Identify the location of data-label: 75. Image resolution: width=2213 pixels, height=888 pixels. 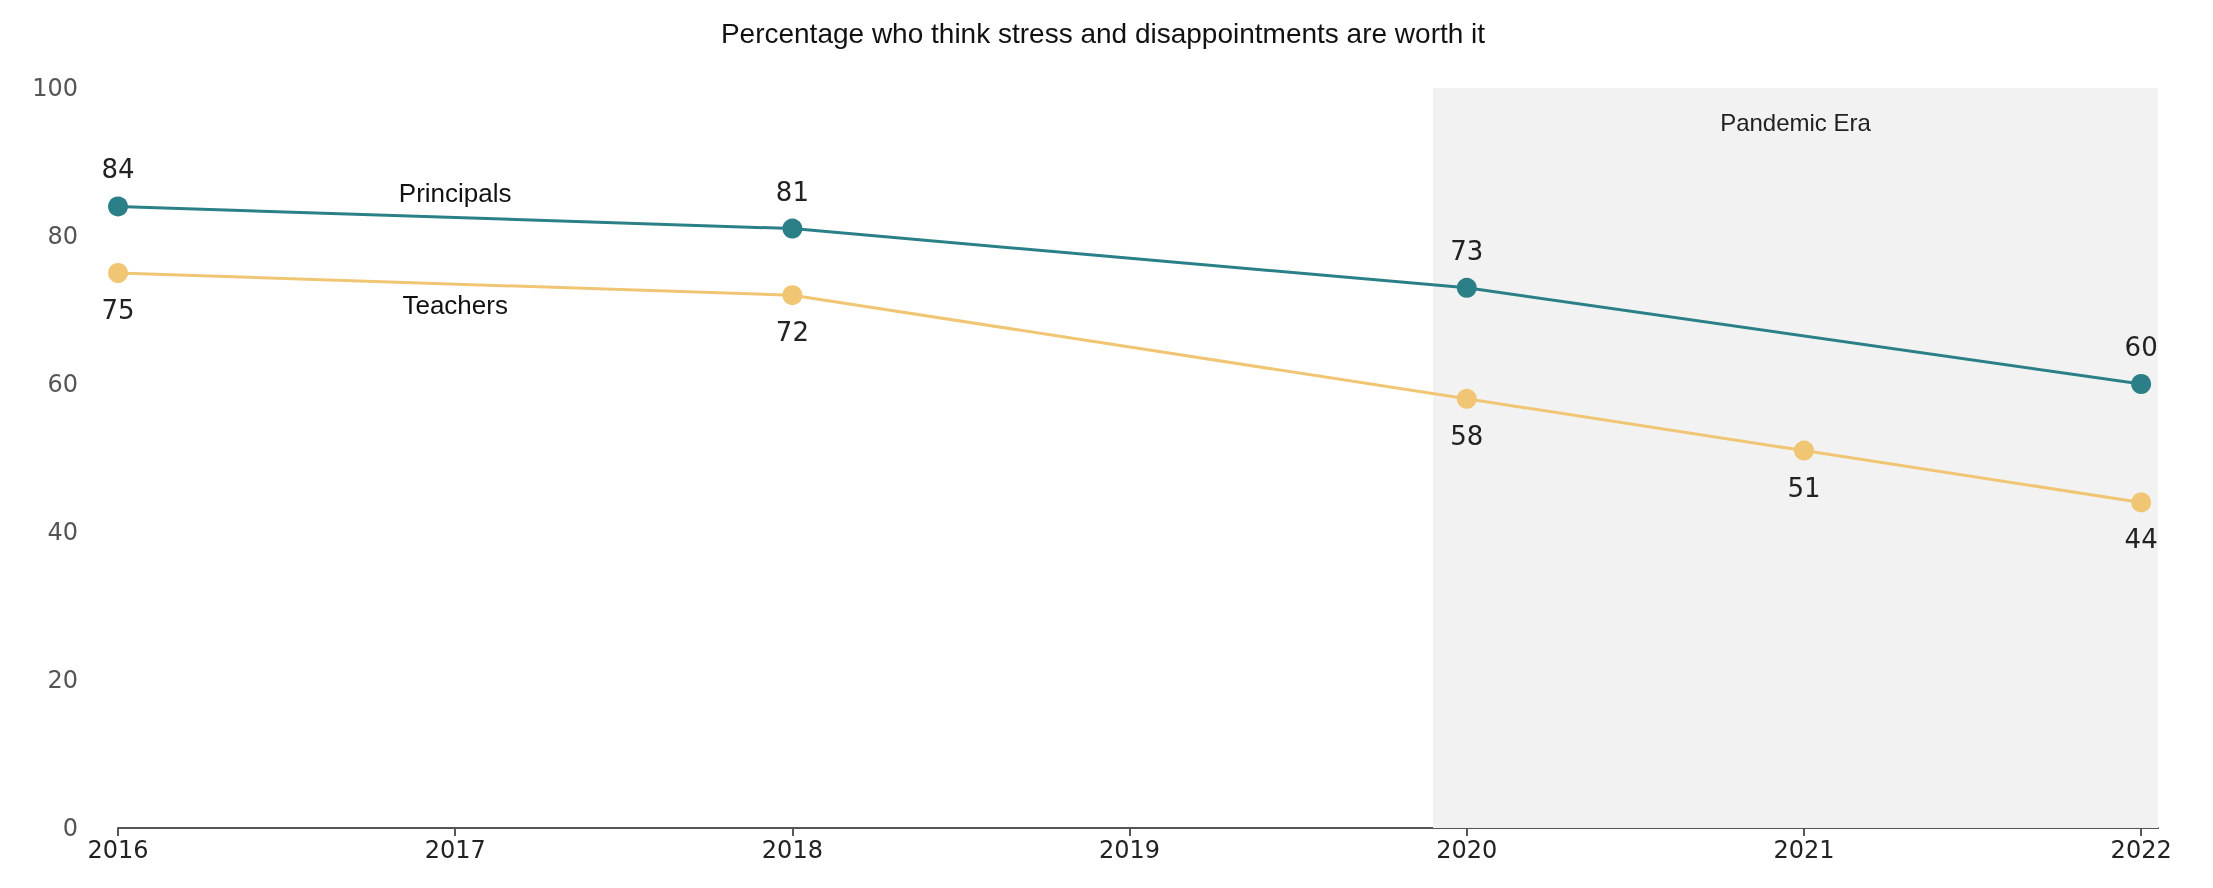
(118, 310).